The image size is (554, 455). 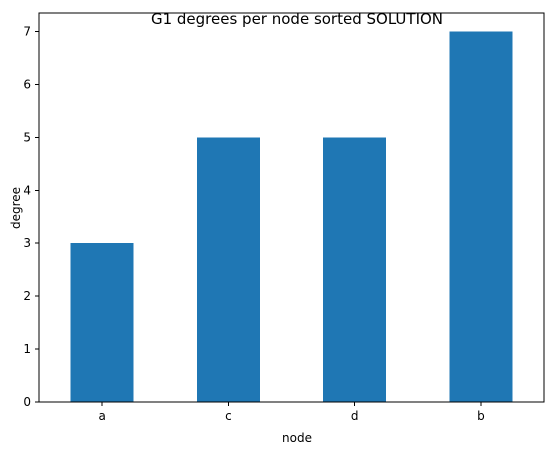 I want to click on y-tick-label-7: 7, so click(x=27, y=32).